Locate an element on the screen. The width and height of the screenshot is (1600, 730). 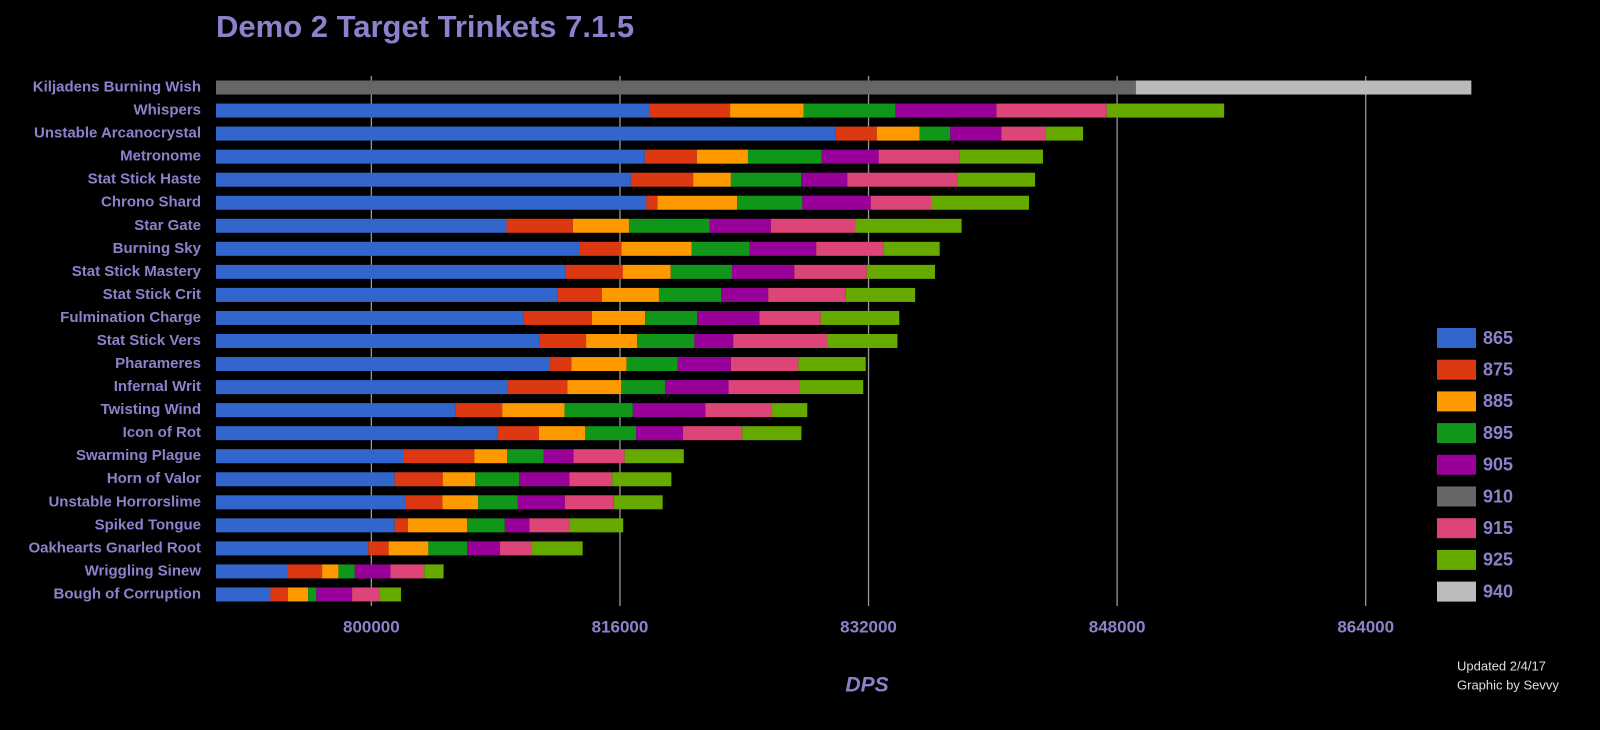
legend-label: 865 is located at coordinates (1498, 338).